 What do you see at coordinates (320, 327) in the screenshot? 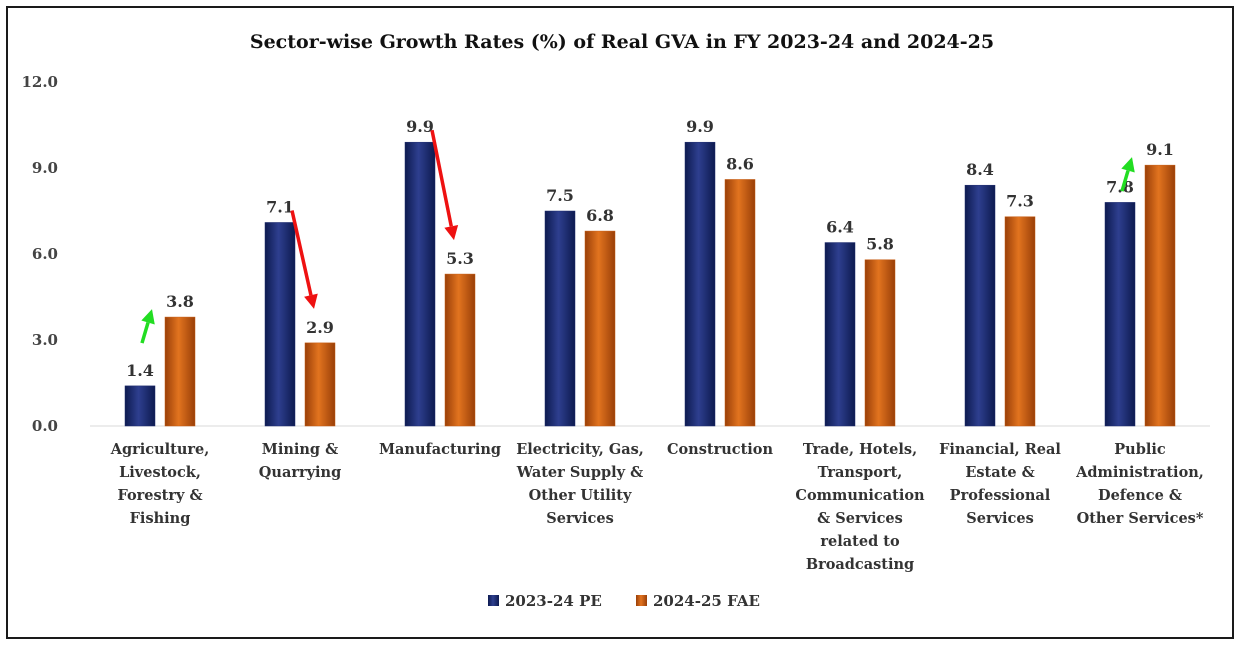
I see `data-label: 2.9` at bounding box center [320, 327].